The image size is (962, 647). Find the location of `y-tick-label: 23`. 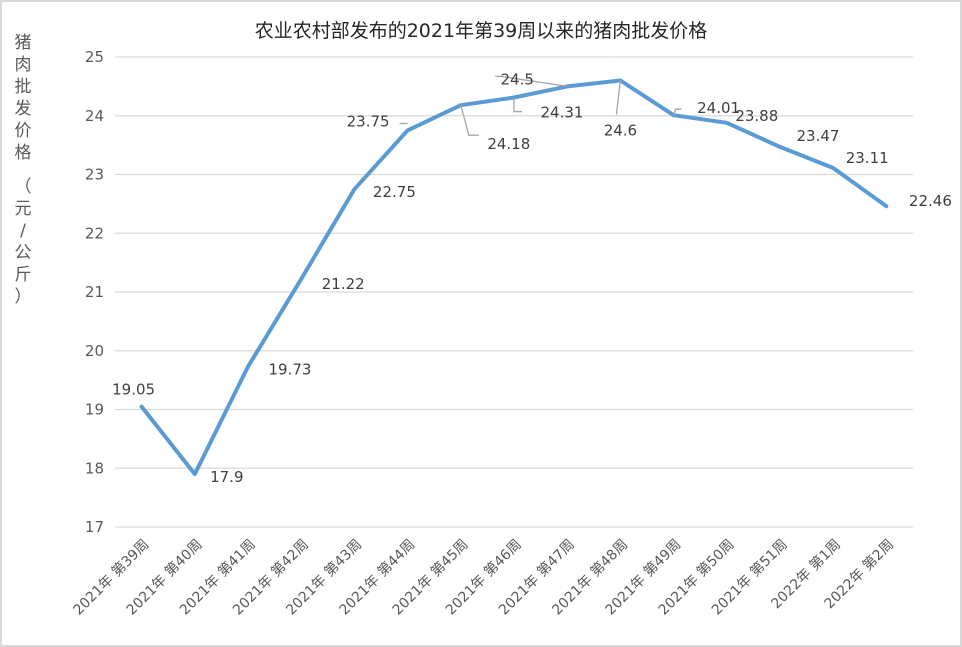

y-tick-label: 23 is located at coordinates (94, 175).